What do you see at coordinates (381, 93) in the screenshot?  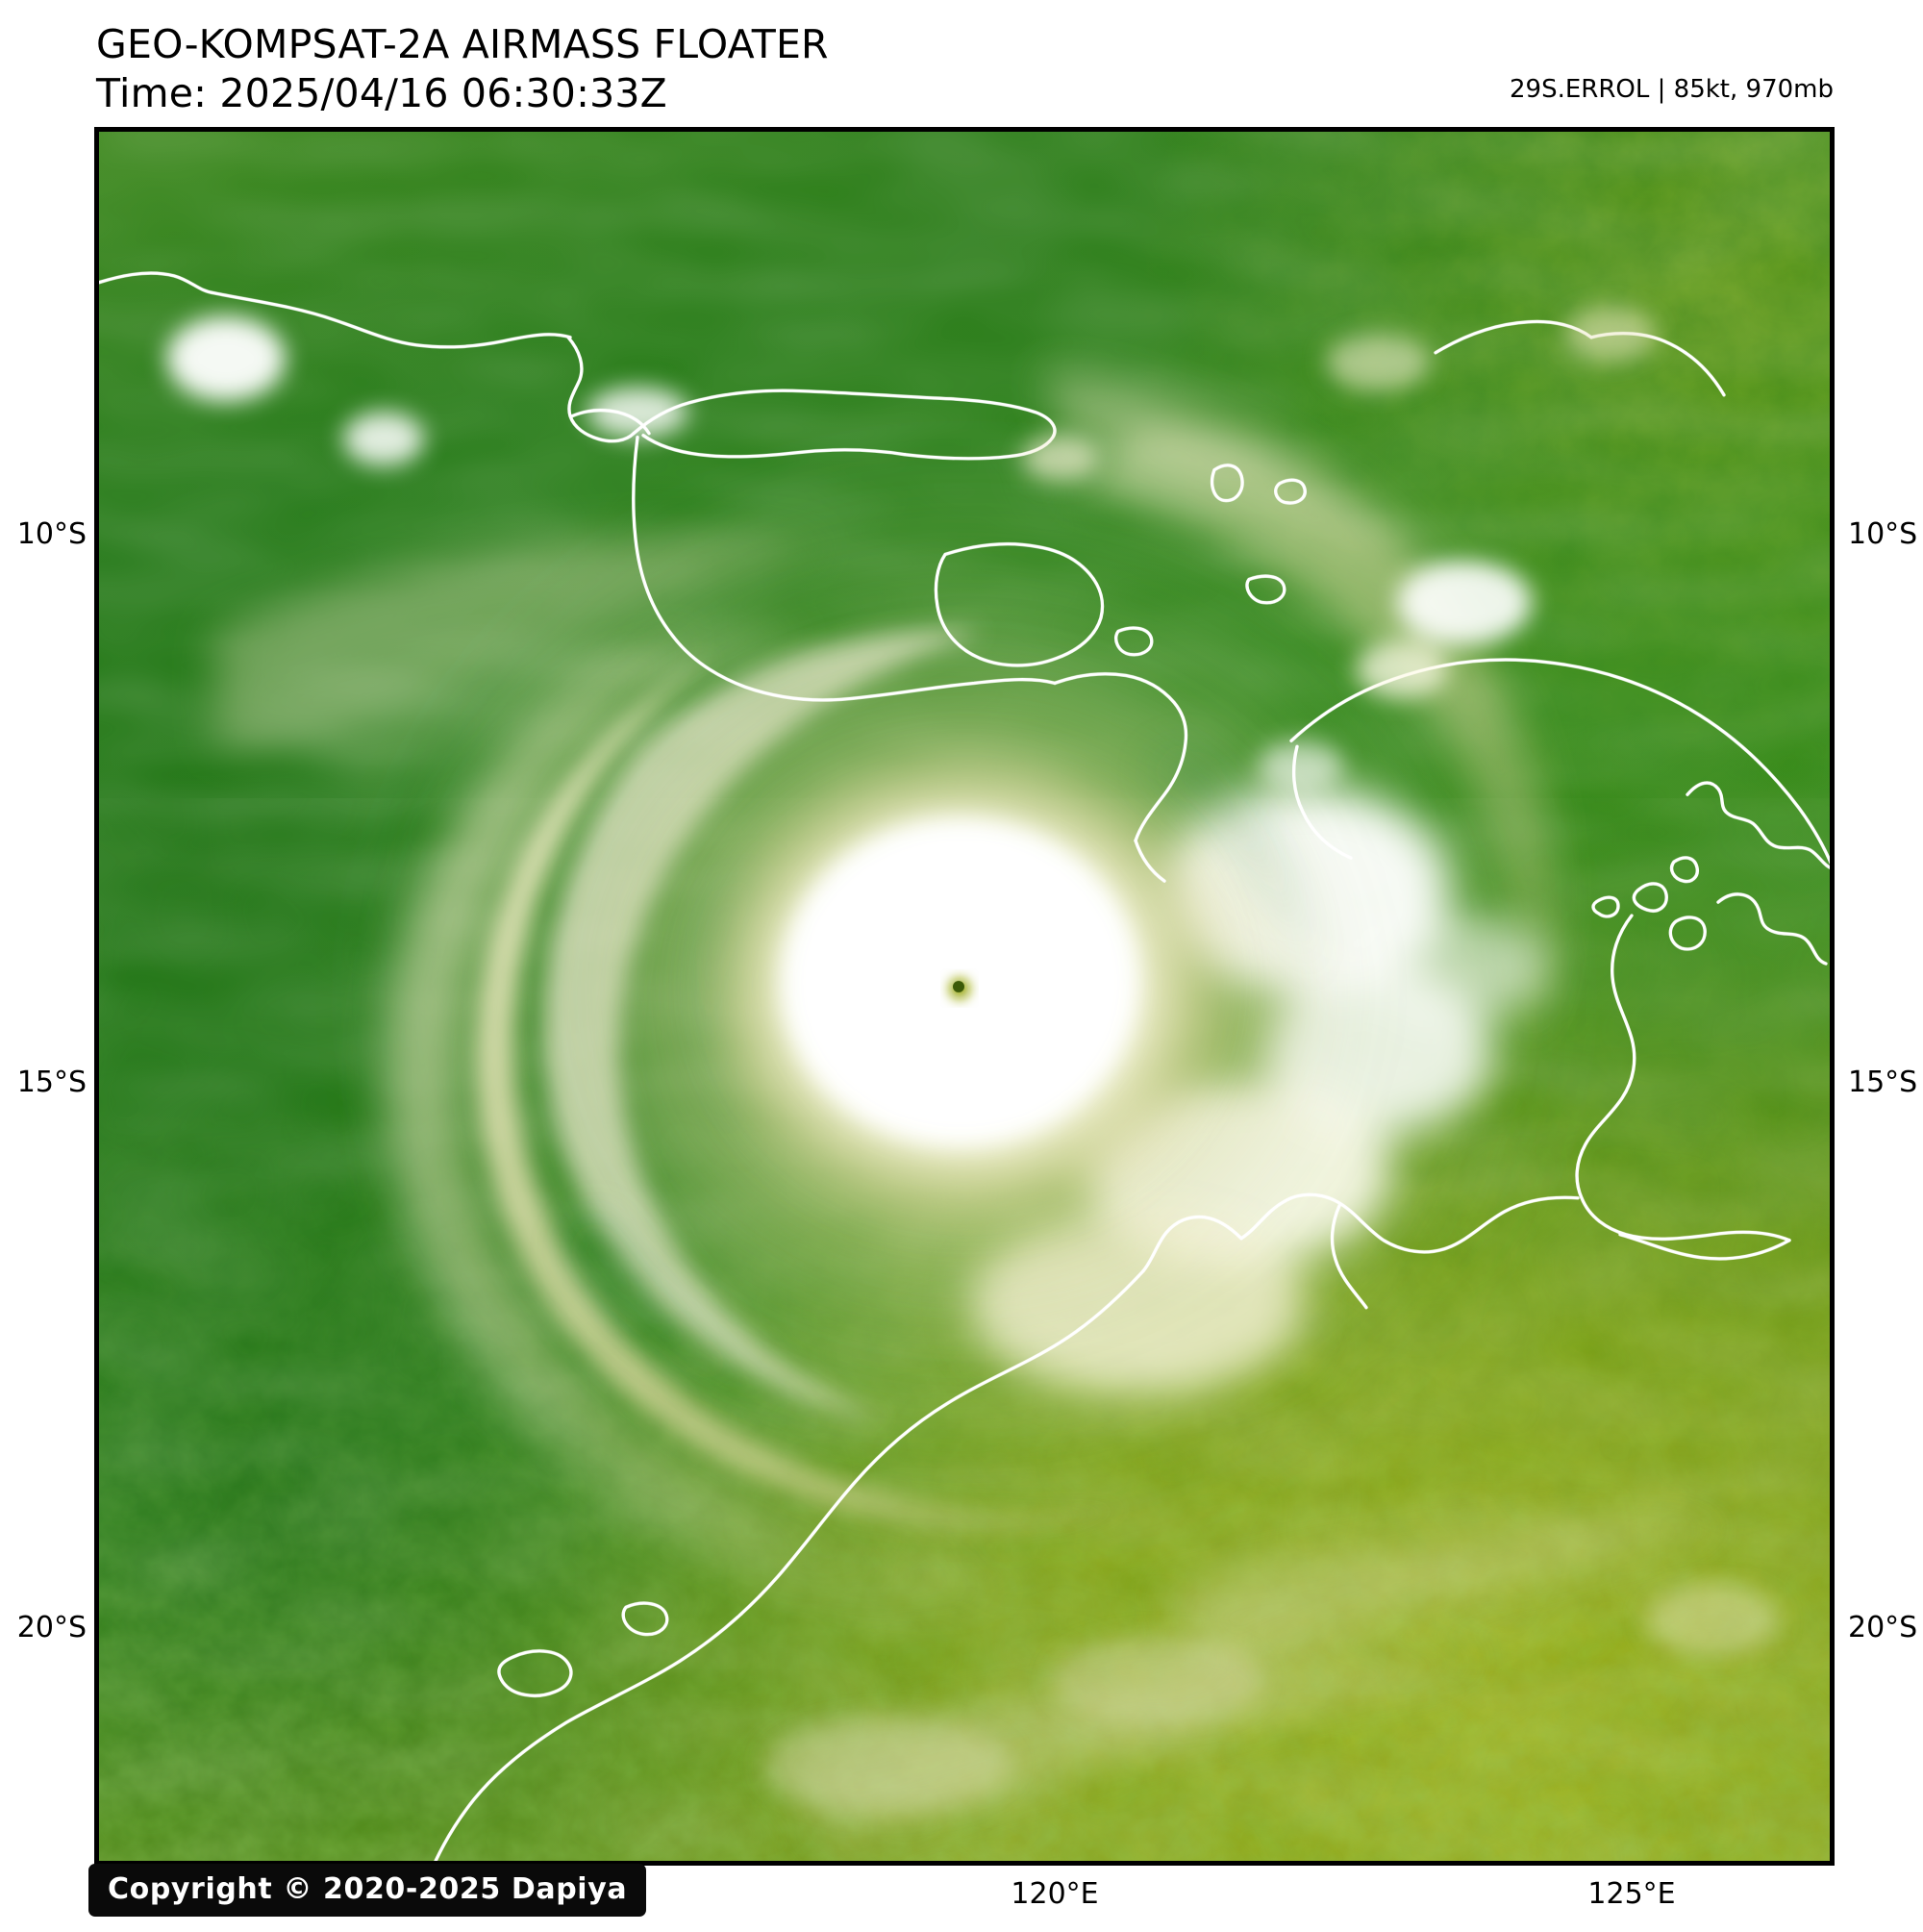 I see `timestamp-label: Time: 2025/04/16 06:30:33Z` at bounding box center [381, 93].